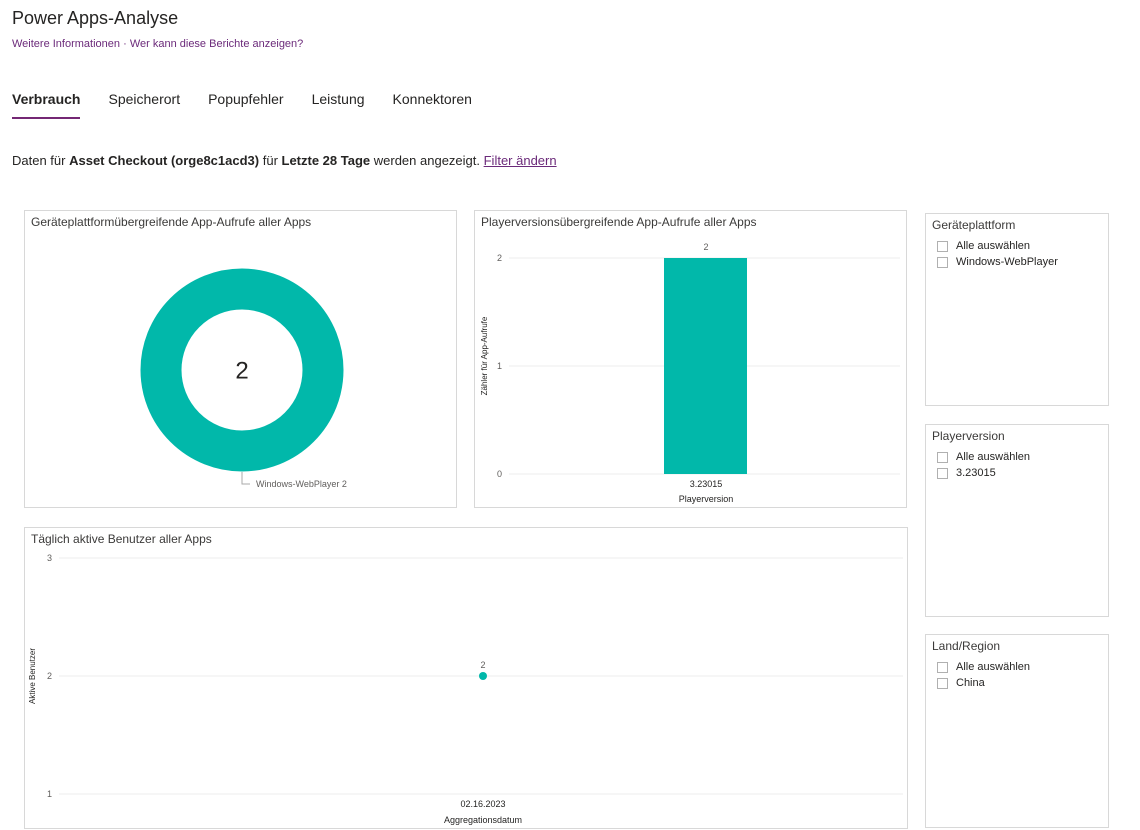  I want to click on bar-x-axis-label: Playerversion, so click(706, 499).